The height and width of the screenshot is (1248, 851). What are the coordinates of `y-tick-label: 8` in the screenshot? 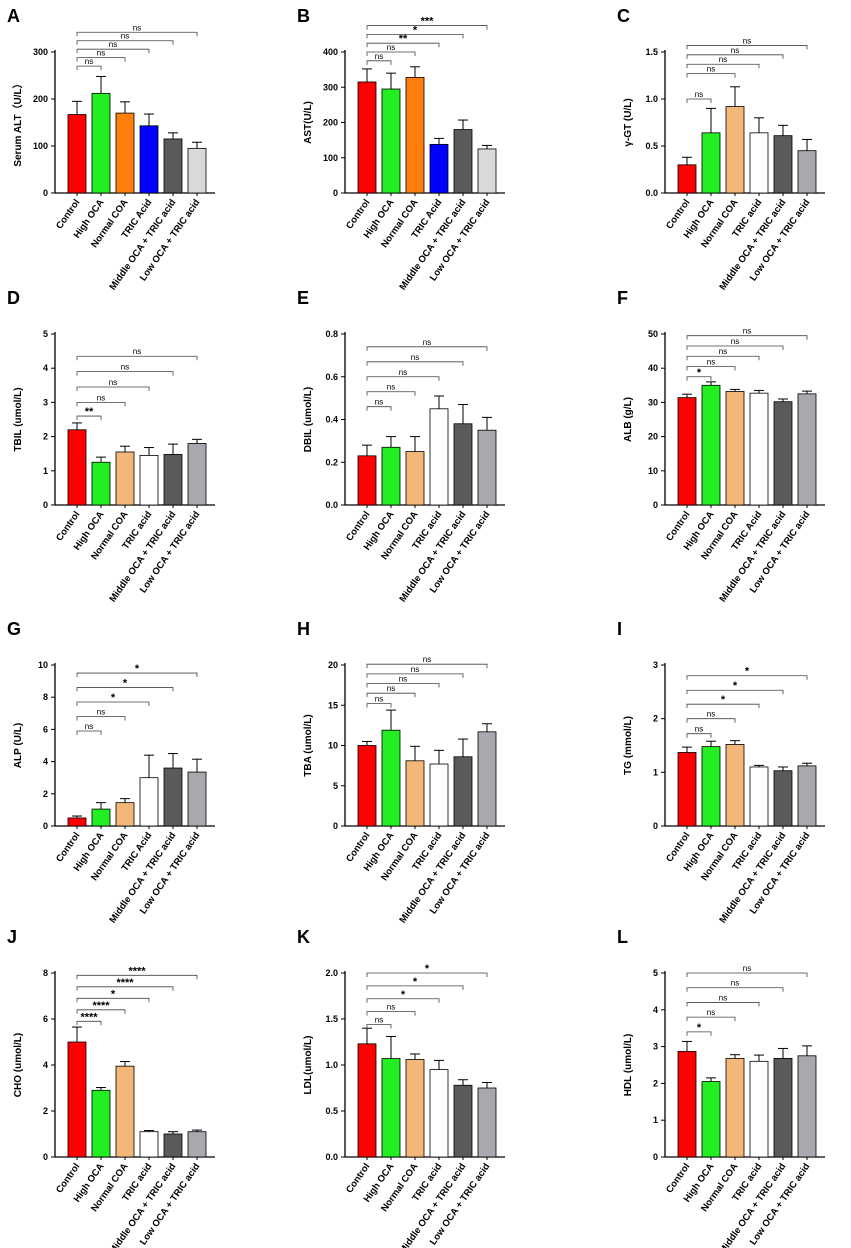 It's located at (45, 697).